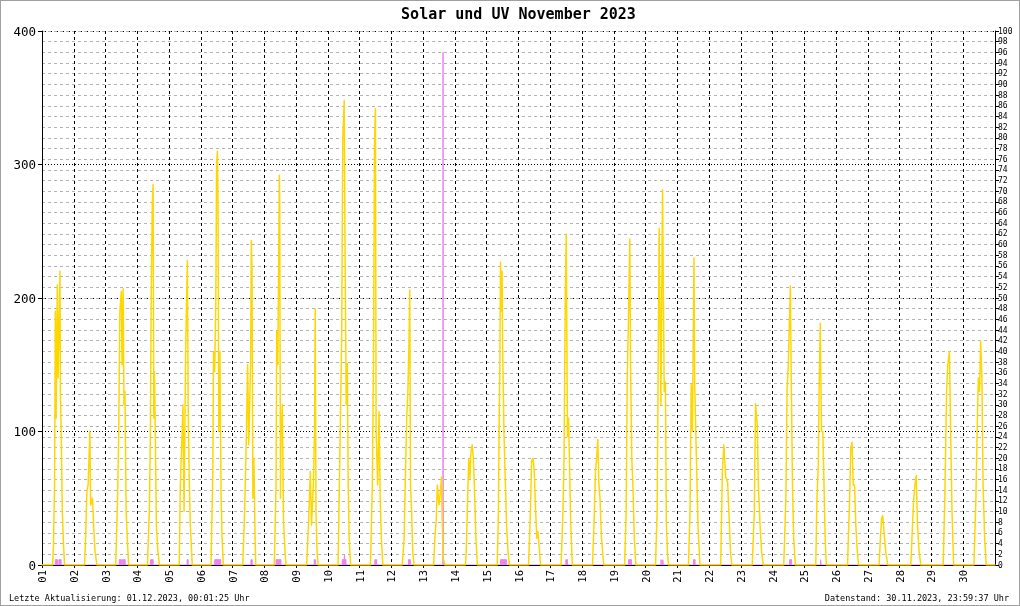 This screenshot has height=606, width=1020. What do you see at coordinates (836, 576) in the screenshot?
I see `x-tick-label: 26` at bounding box center [836, 576].